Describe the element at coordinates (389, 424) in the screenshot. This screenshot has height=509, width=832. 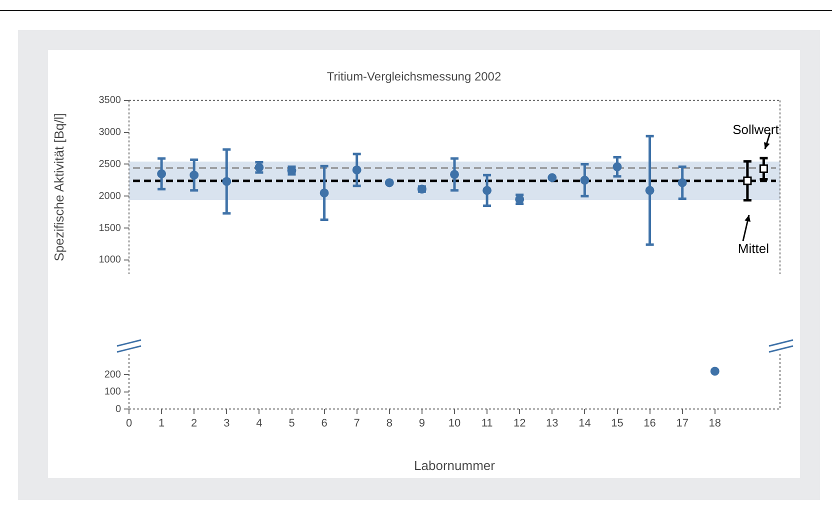
I see `x-tick-label: 8` at that location.